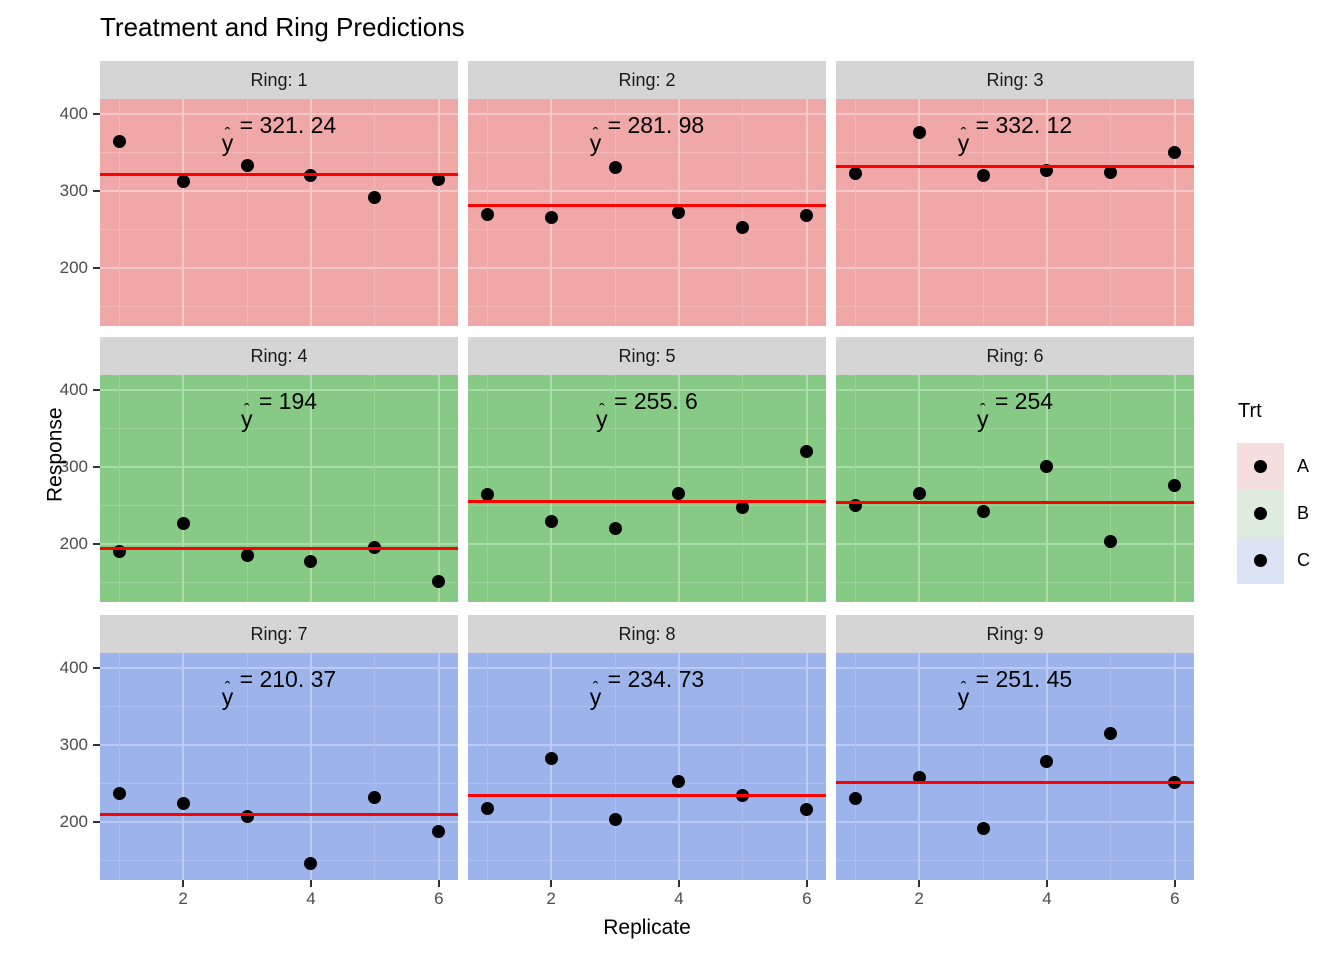  Describe the element at coordinates (55, 454) in the screenshot. I see `y-axis-title: Response` at that location.